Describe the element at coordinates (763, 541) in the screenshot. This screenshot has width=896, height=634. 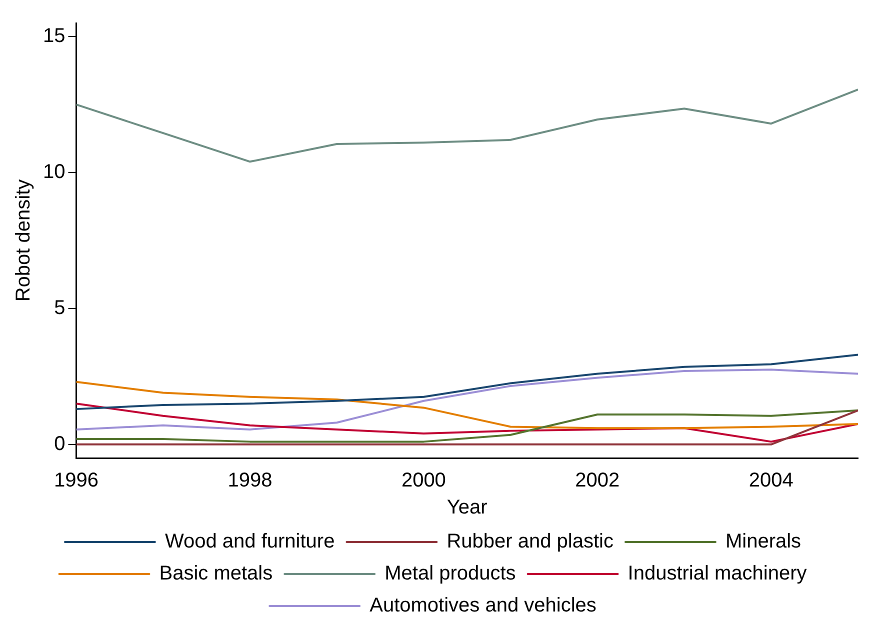
I see `legend-label: Minerals` at that location.